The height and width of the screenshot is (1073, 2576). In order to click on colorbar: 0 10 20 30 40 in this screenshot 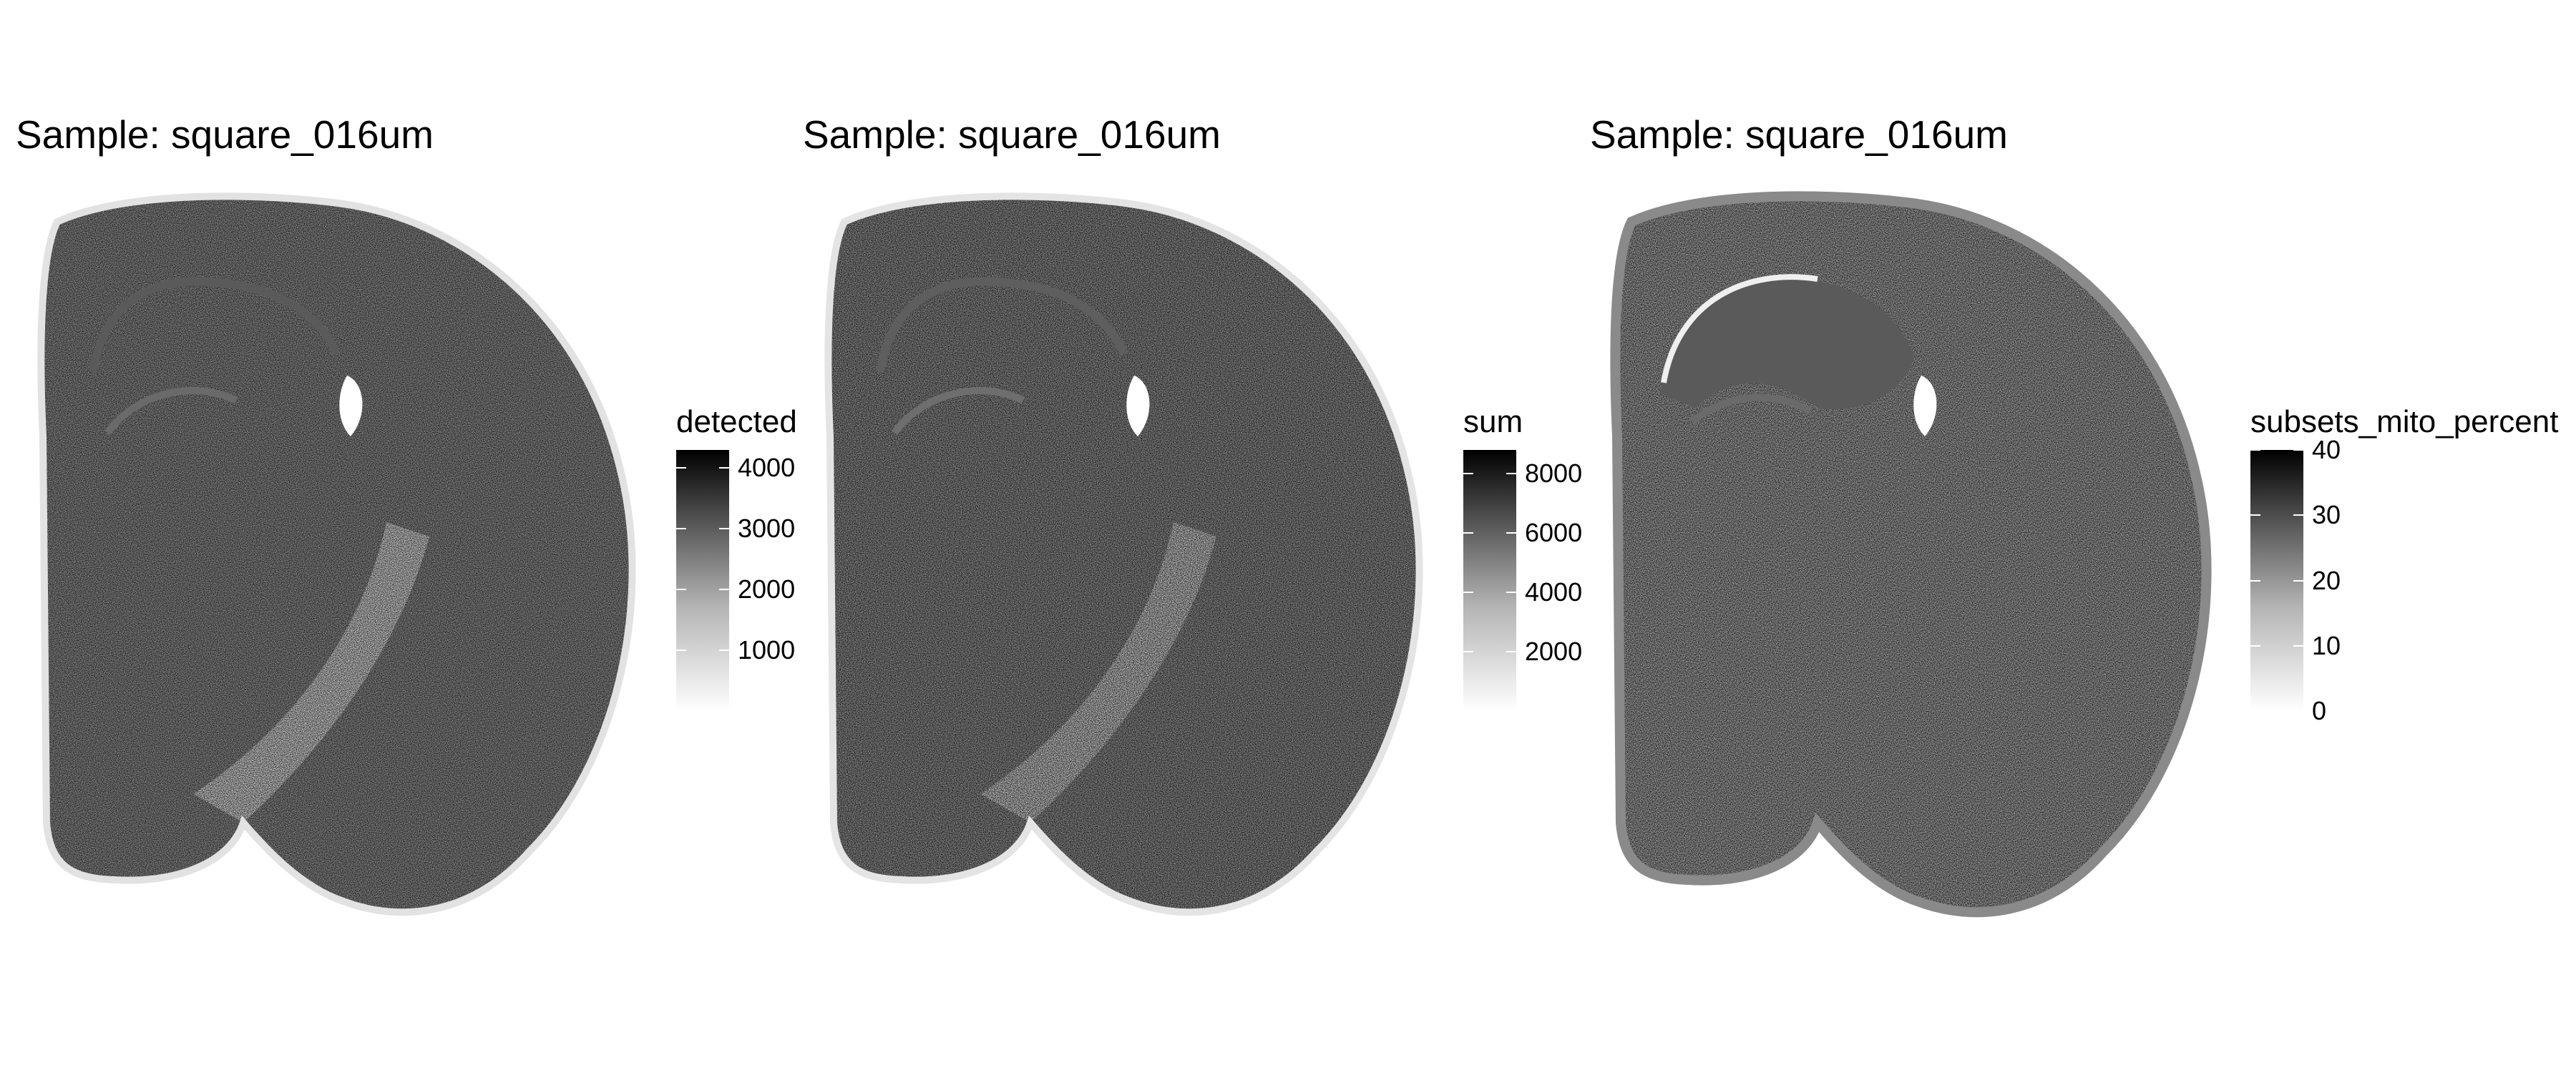, I will do `click(2404, 580)`.